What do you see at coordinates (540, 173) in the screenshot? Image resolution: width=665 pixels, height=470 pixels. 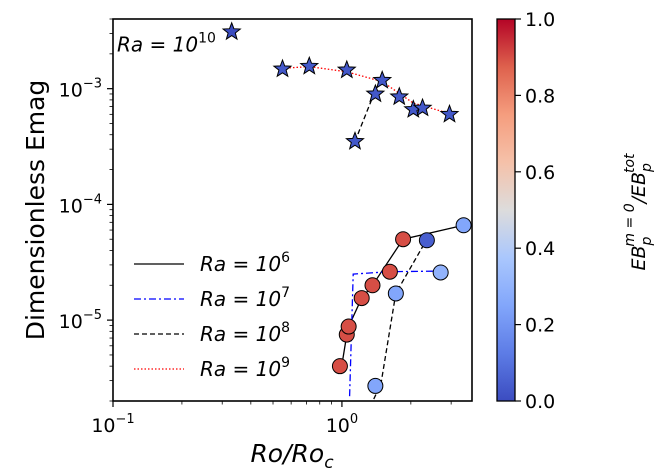 I see `colorbar-tick-label: 0.6` at bounding box center [540, 173].